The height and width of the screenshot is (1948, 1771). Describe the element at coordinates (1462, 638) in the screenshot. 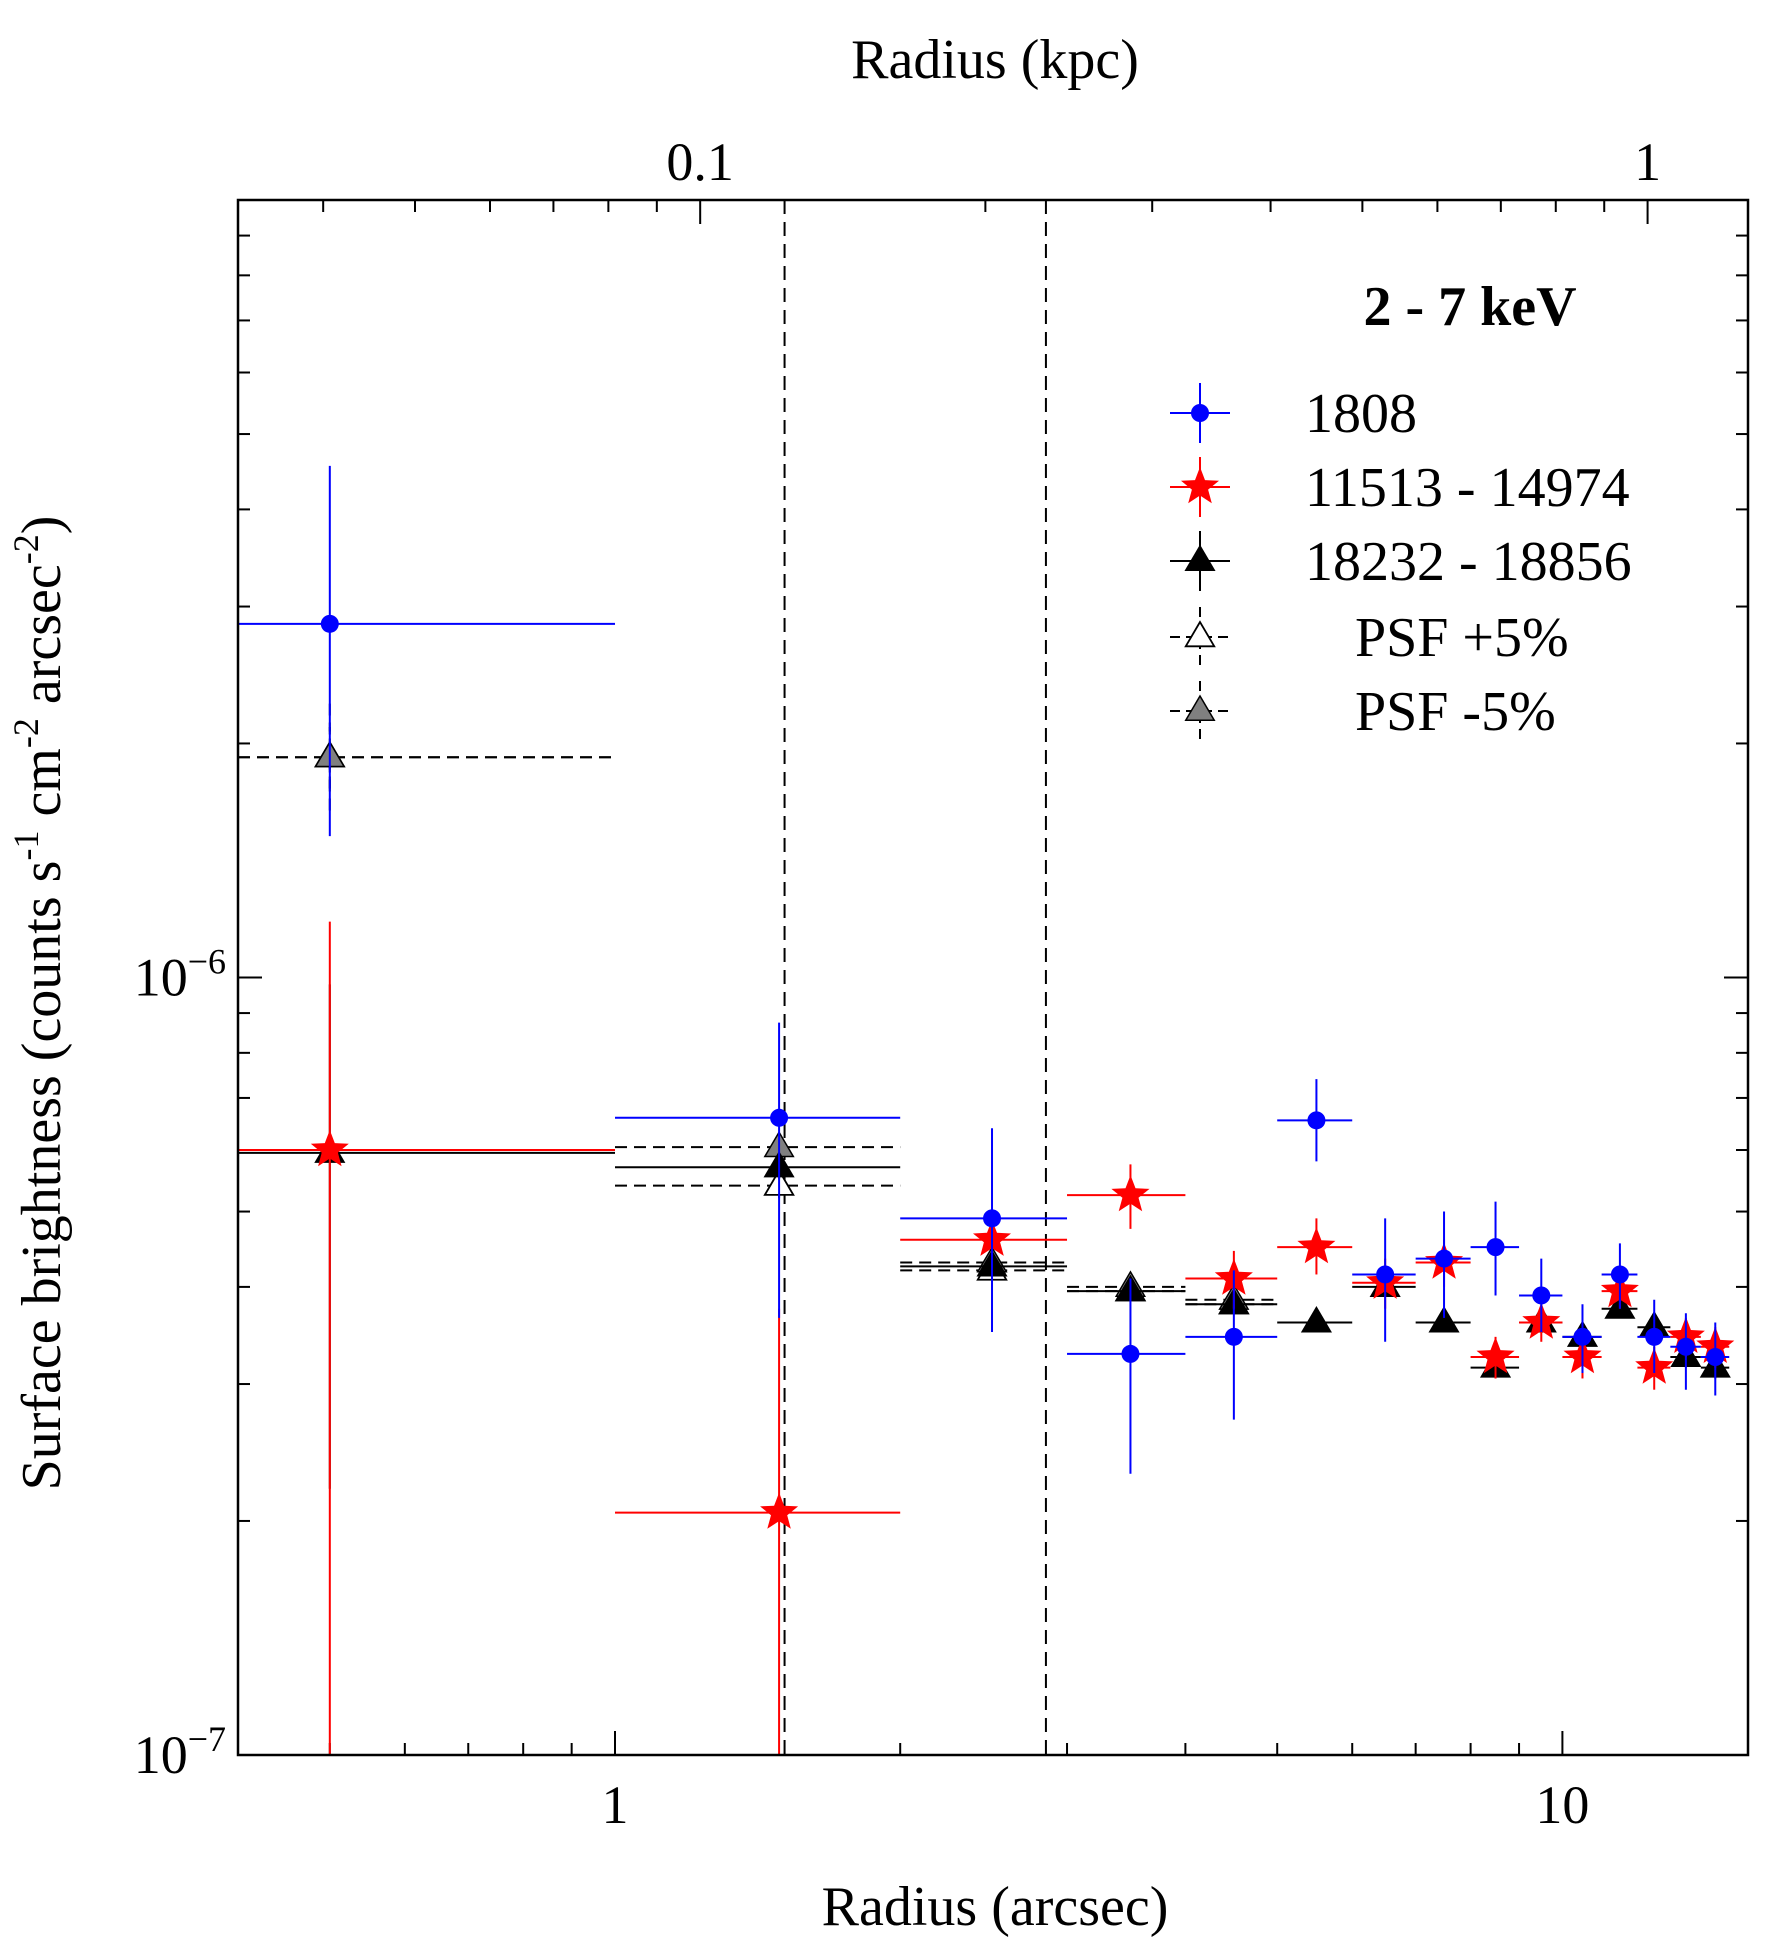

I see `legend-label: PSF +5%` at that location.